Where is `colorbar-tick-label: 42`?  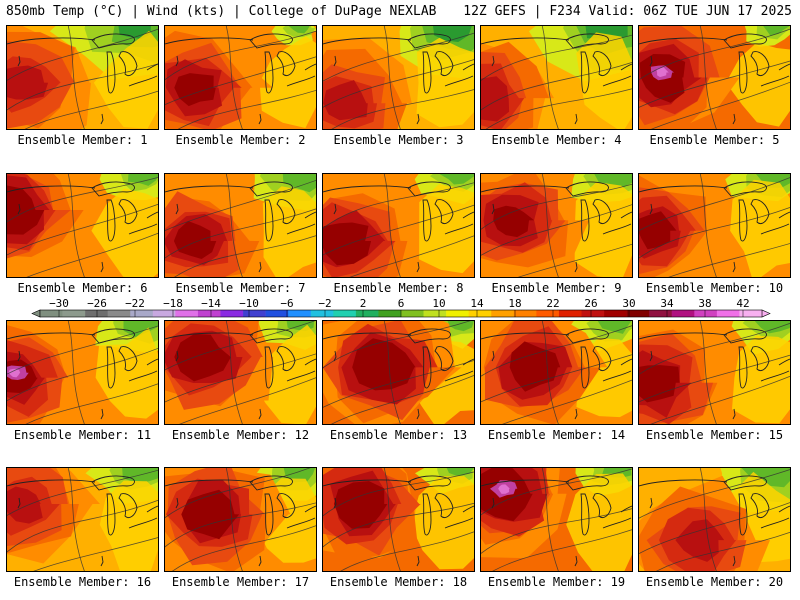
colorbar-tick-label: 42 is located at coordinates (742, 303).